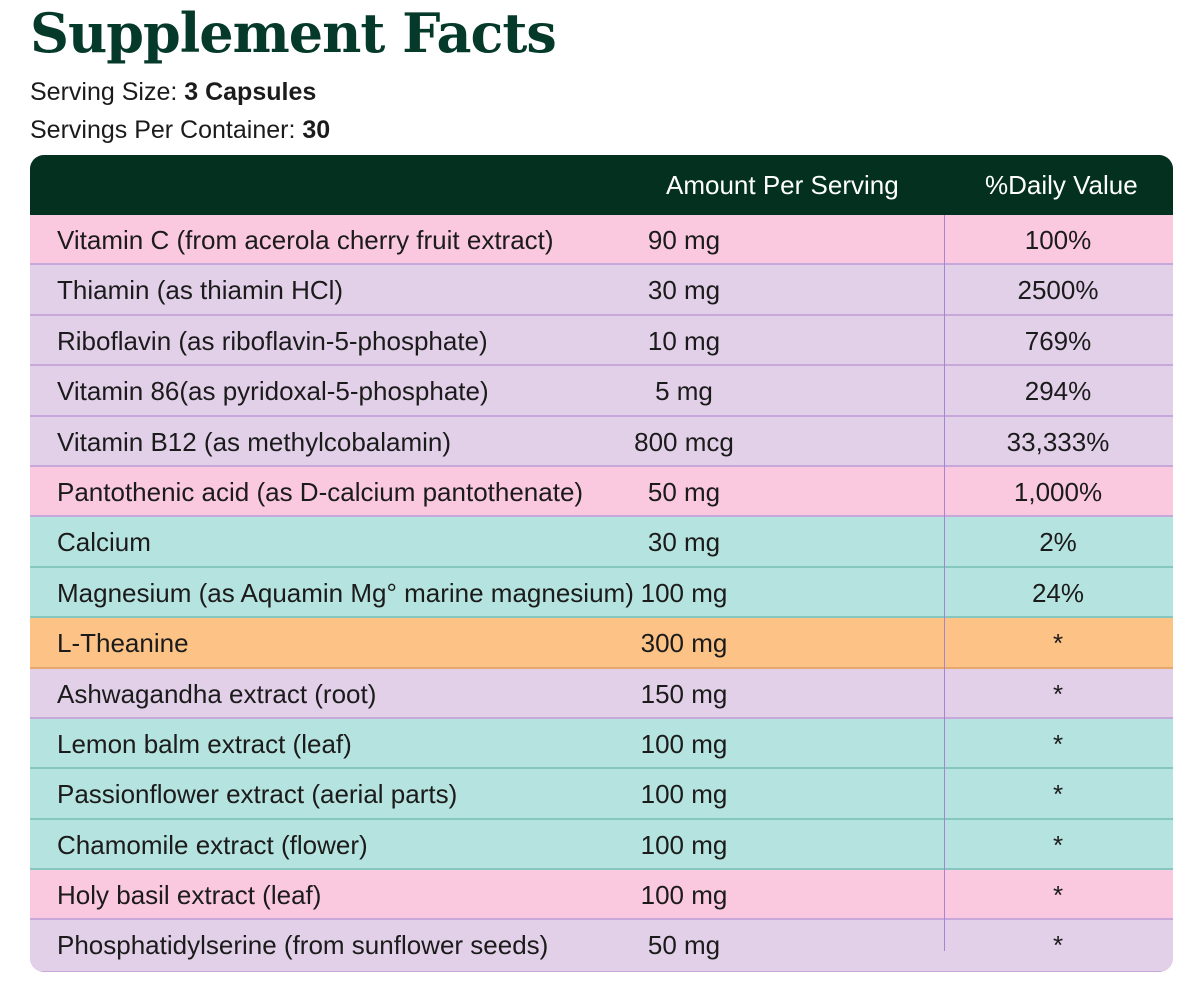  I want to click on daily-value: 2500%, so click(1058, 290).